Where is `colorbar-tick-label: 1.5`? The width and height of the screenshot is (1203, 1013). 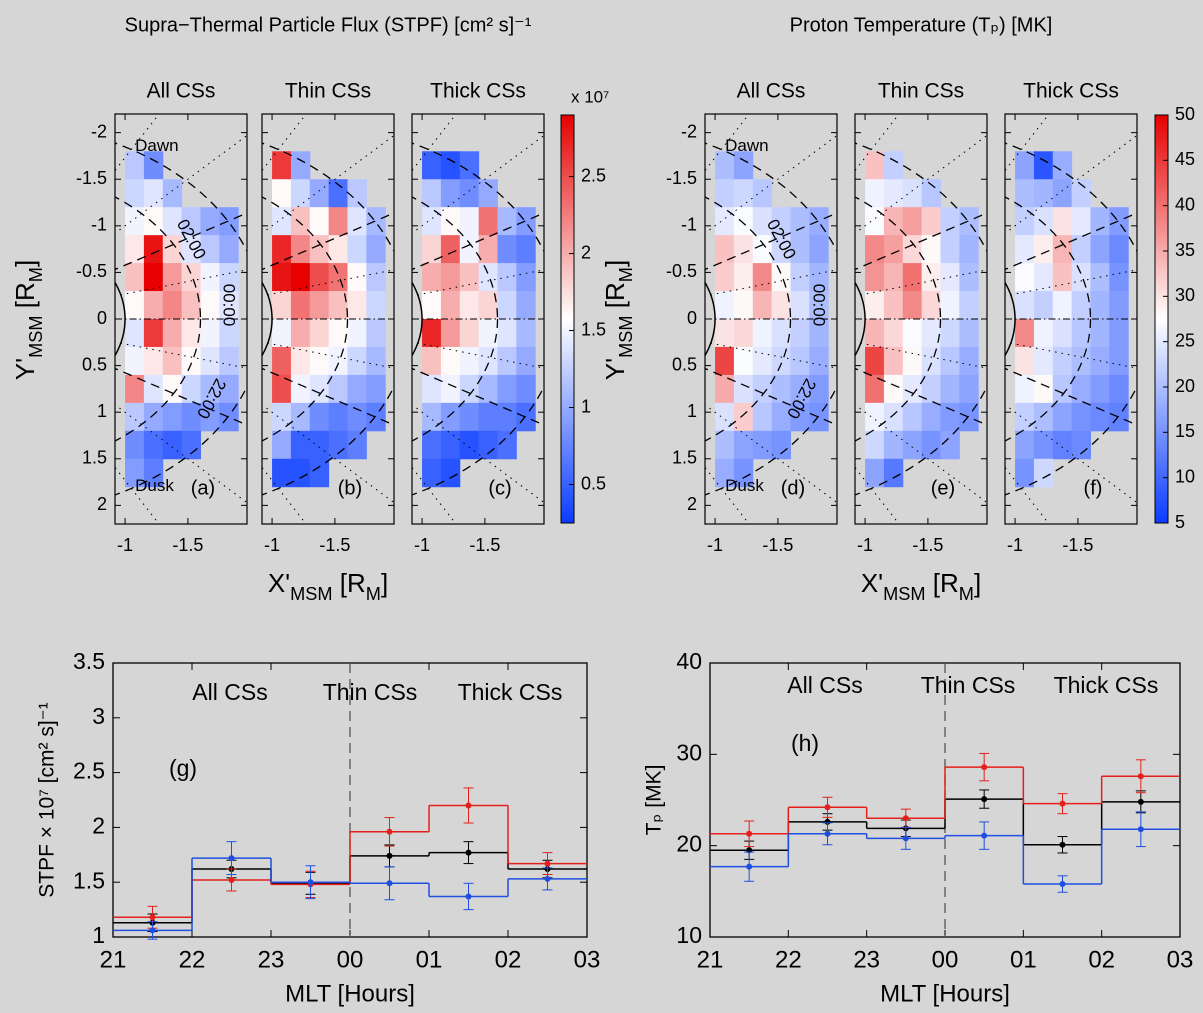 colorbar-tick-label: 1.5 is located at coordinates (593, 329).